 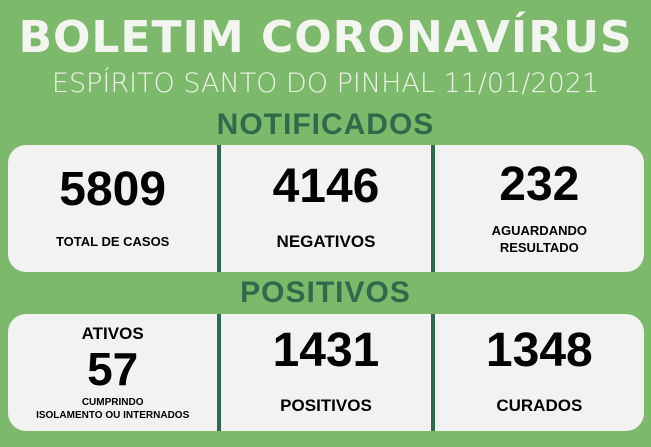 What do you see at coordinates (539, 406) in the screenshot?
I see `stat-label: CURADOS` at bounding box center [539, 406].